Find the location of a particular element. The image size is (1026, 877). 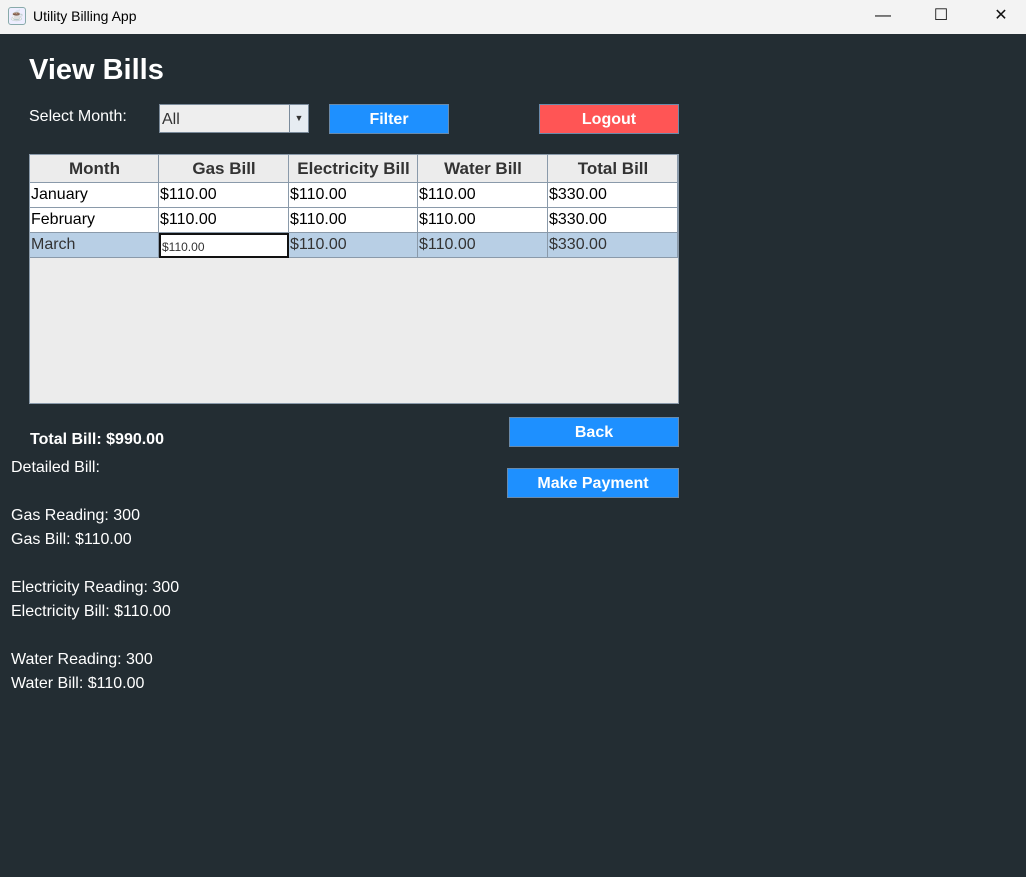

month-dropdown: All ▼ is located at coordinates (234, 118).